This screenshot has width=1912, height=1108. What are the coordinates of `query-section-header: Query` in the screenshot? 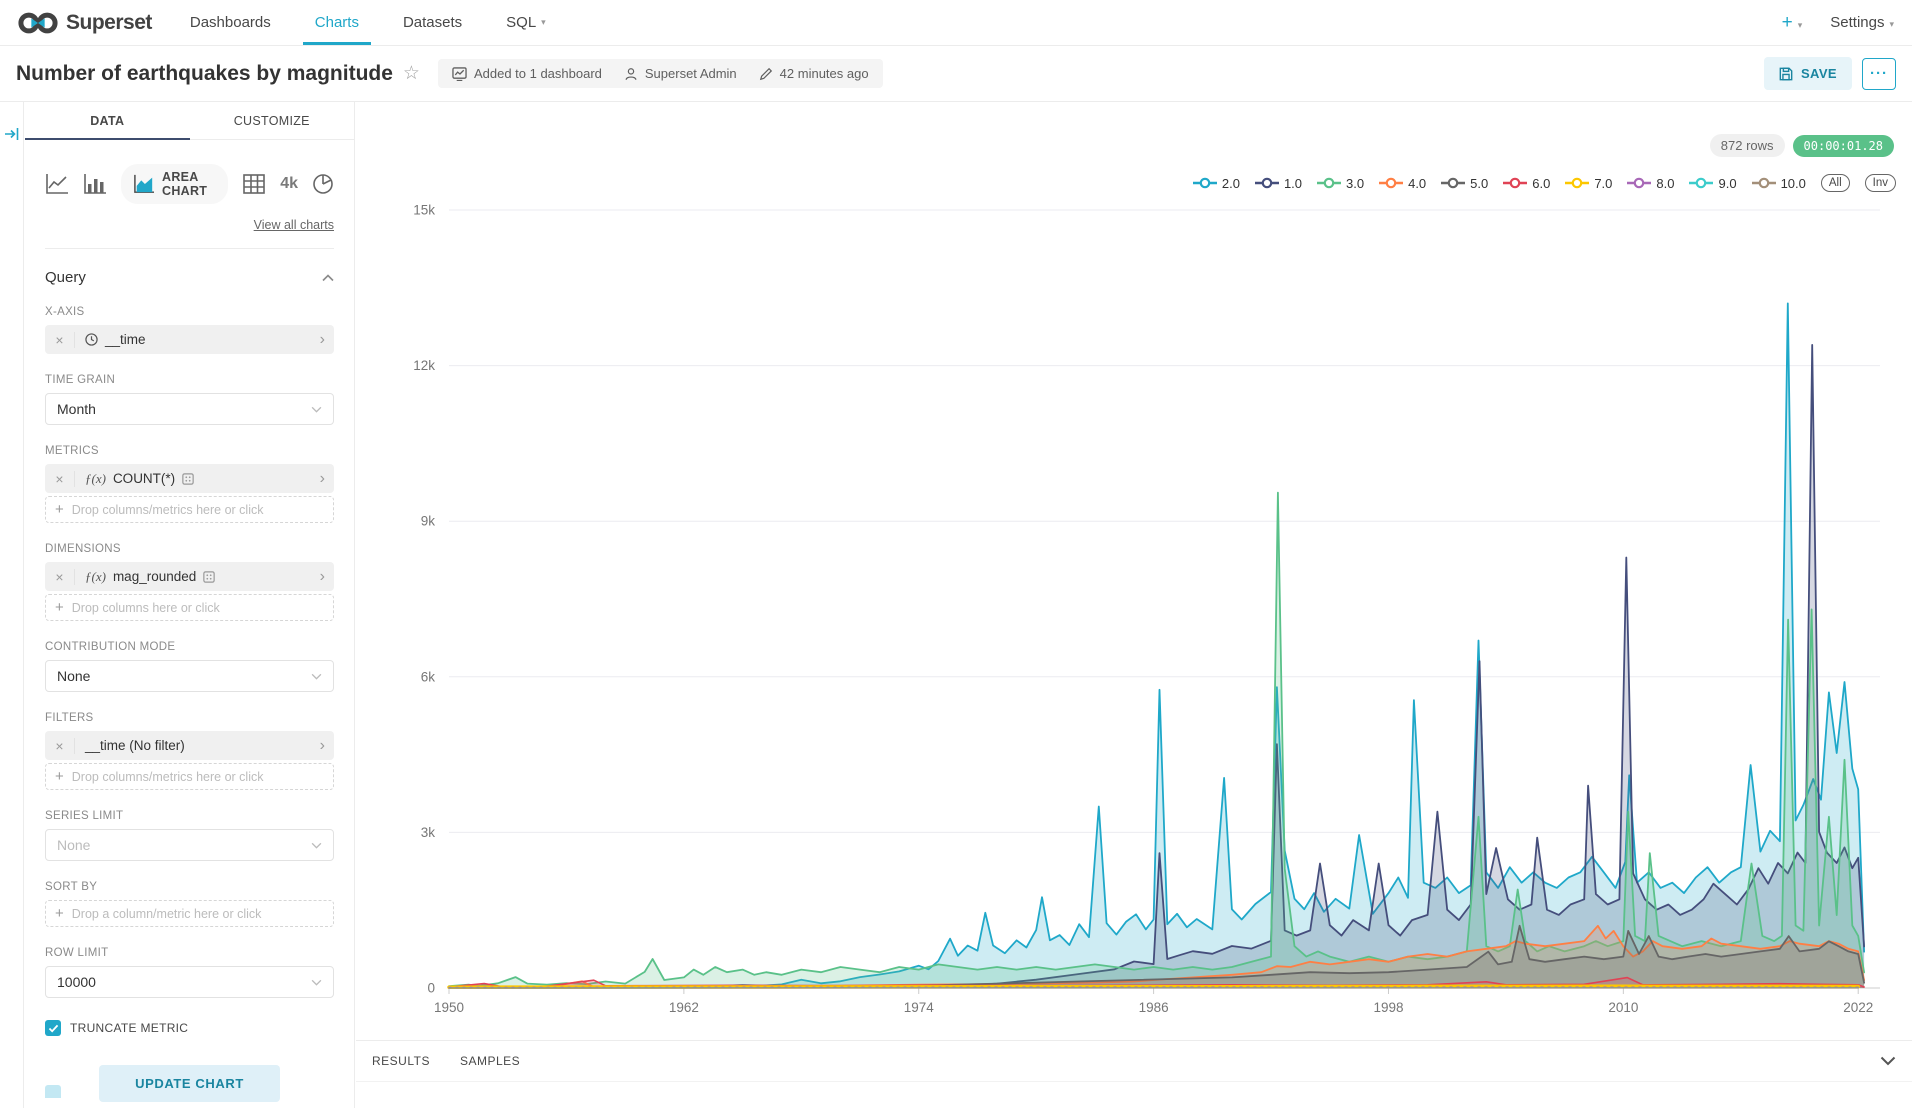 It's located at (189, 277).